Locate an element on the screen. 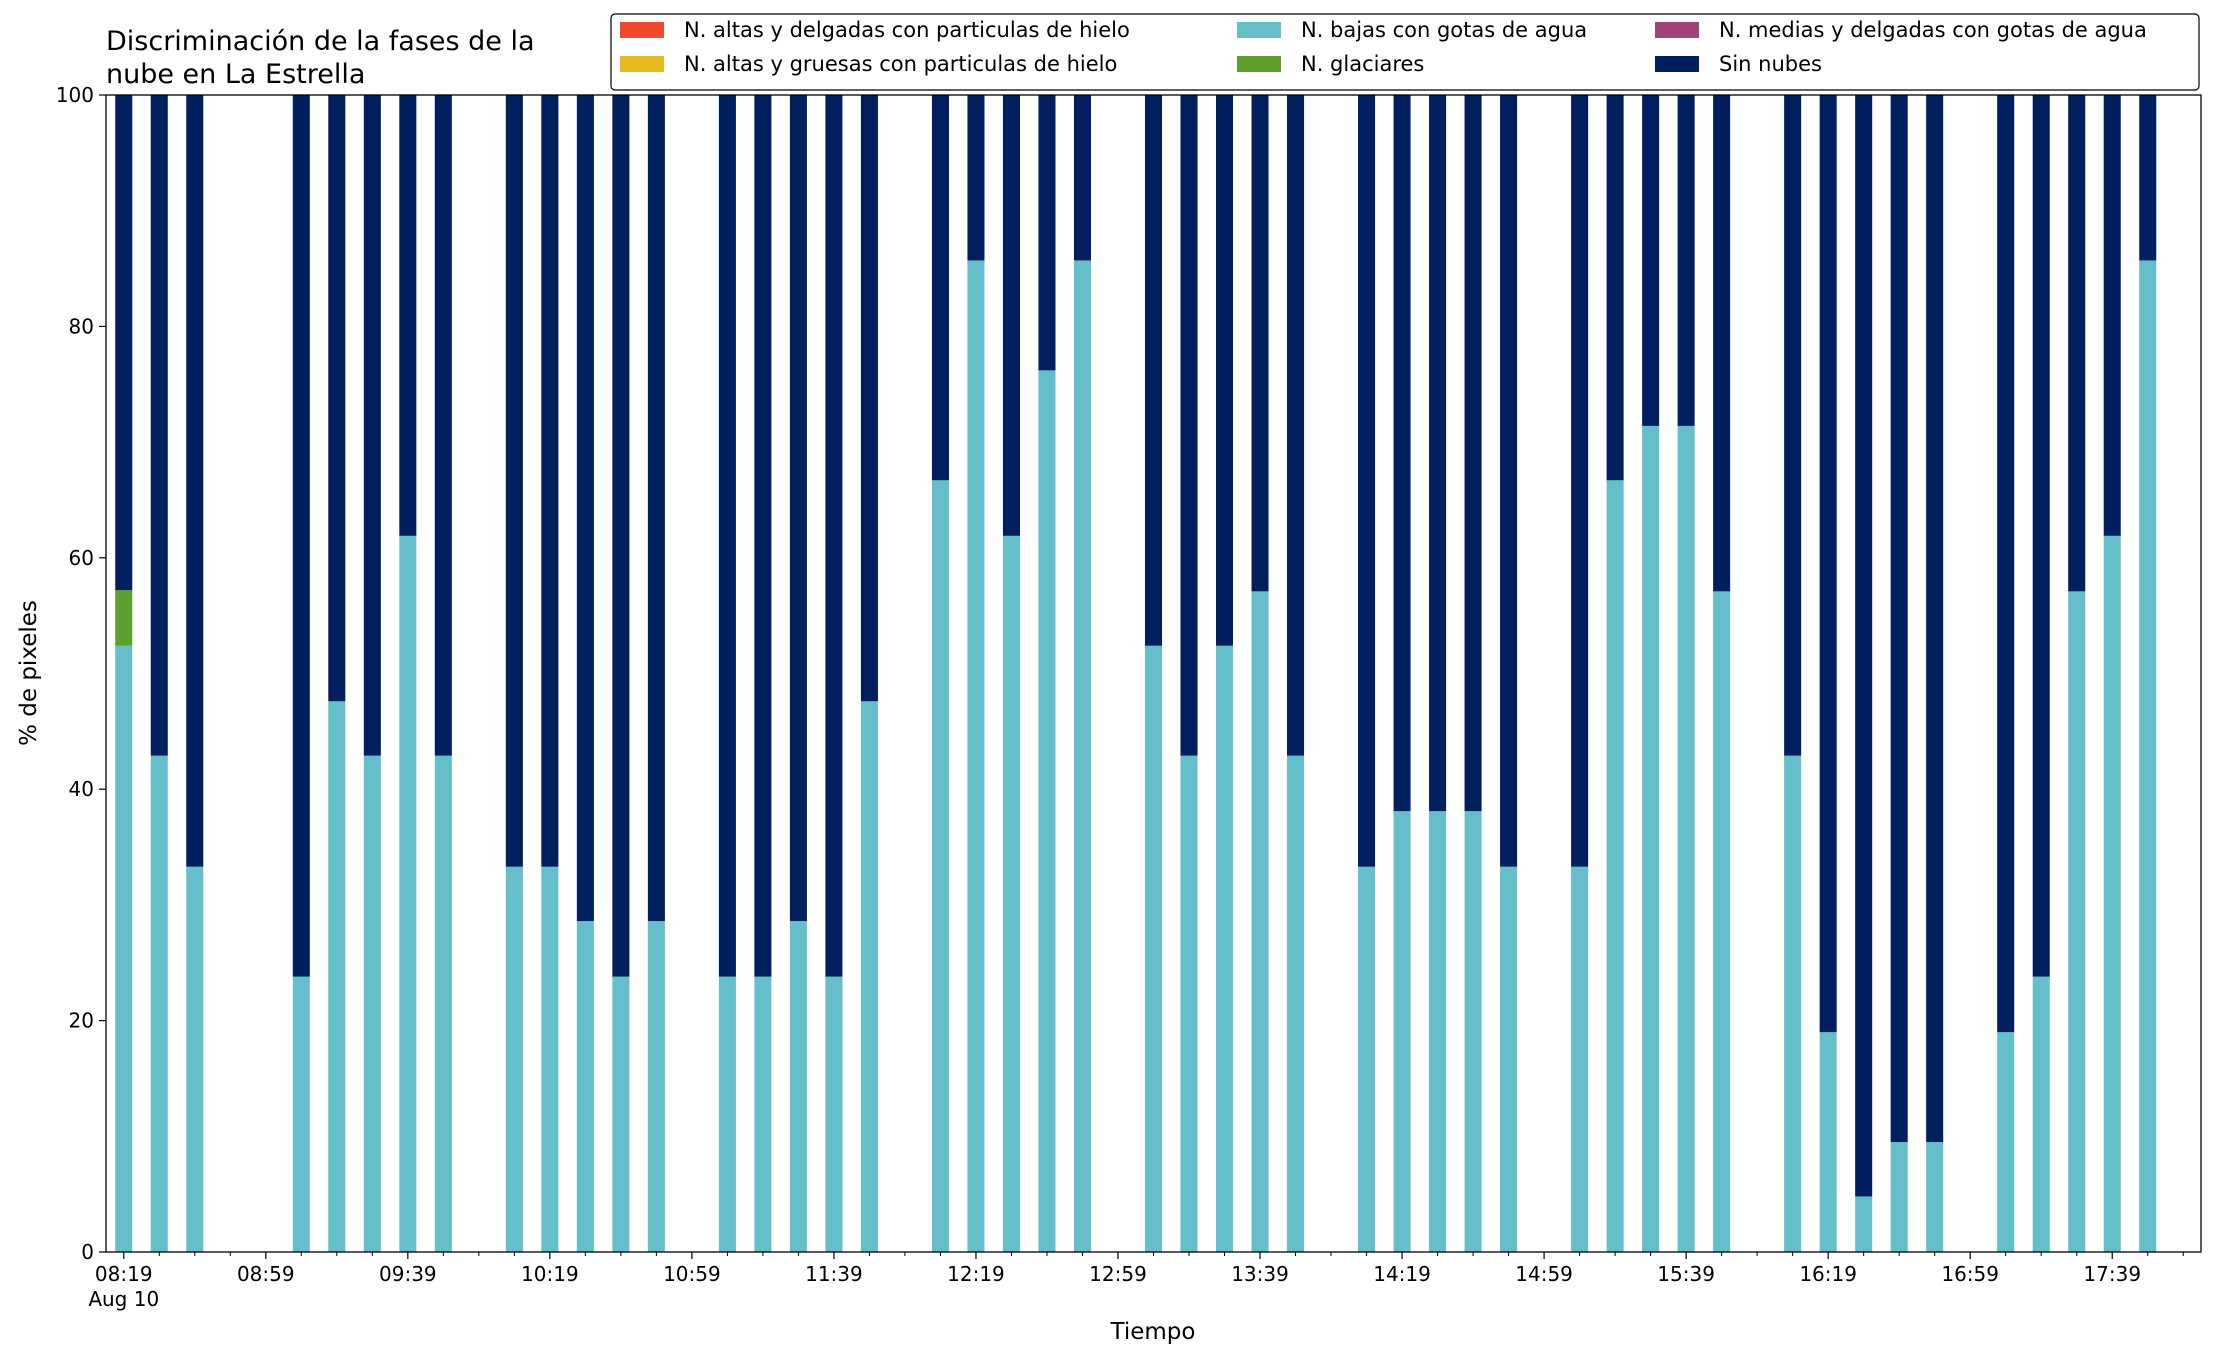 The height and width of the screenshot is (1355, 2216). y-tick-label: 60 is located at coordinates (81, 558).